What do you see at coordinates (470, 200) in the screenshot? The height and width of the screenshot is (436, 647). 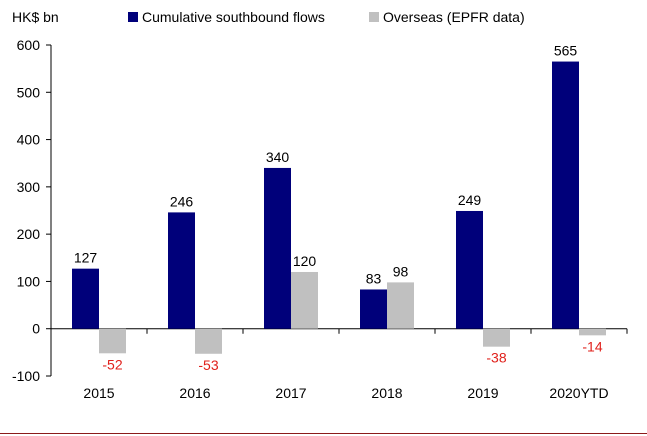 I see `data-label: 249` at bounding box center [470, 200].